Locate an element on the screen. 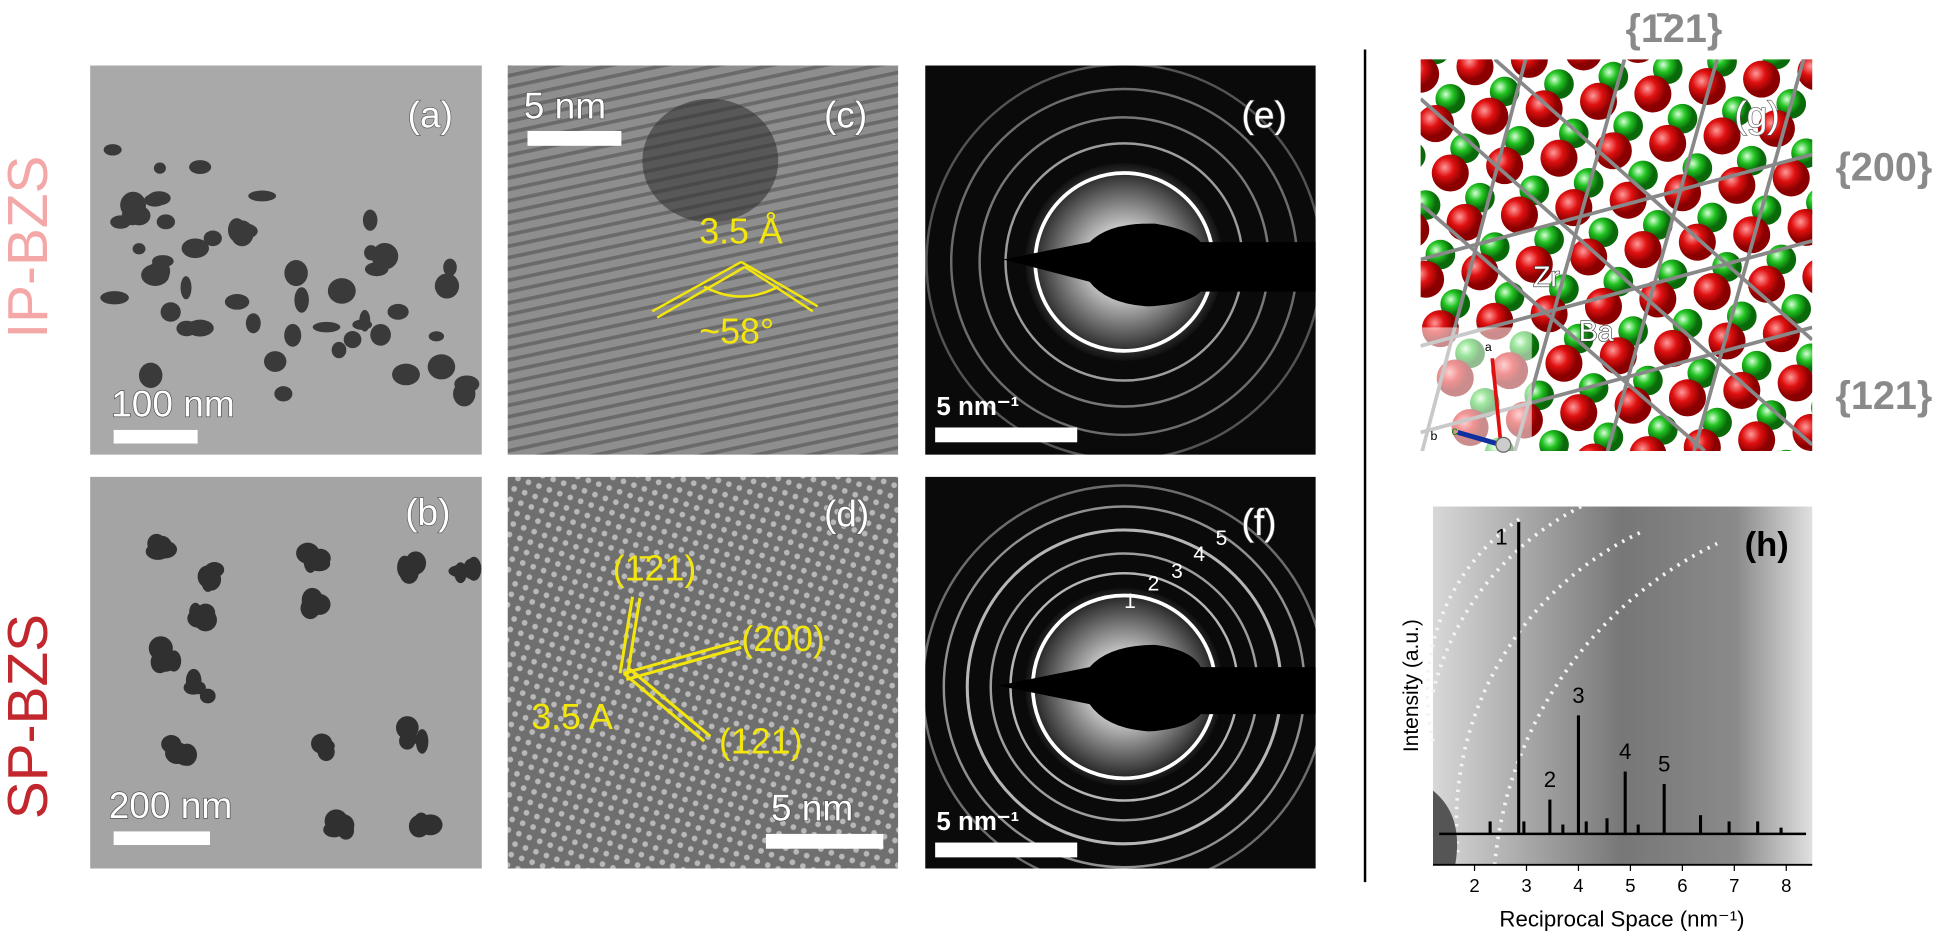 This screenshot has width=1937, height=939. ring-label: 2 is located at coordinates (1154, 584).